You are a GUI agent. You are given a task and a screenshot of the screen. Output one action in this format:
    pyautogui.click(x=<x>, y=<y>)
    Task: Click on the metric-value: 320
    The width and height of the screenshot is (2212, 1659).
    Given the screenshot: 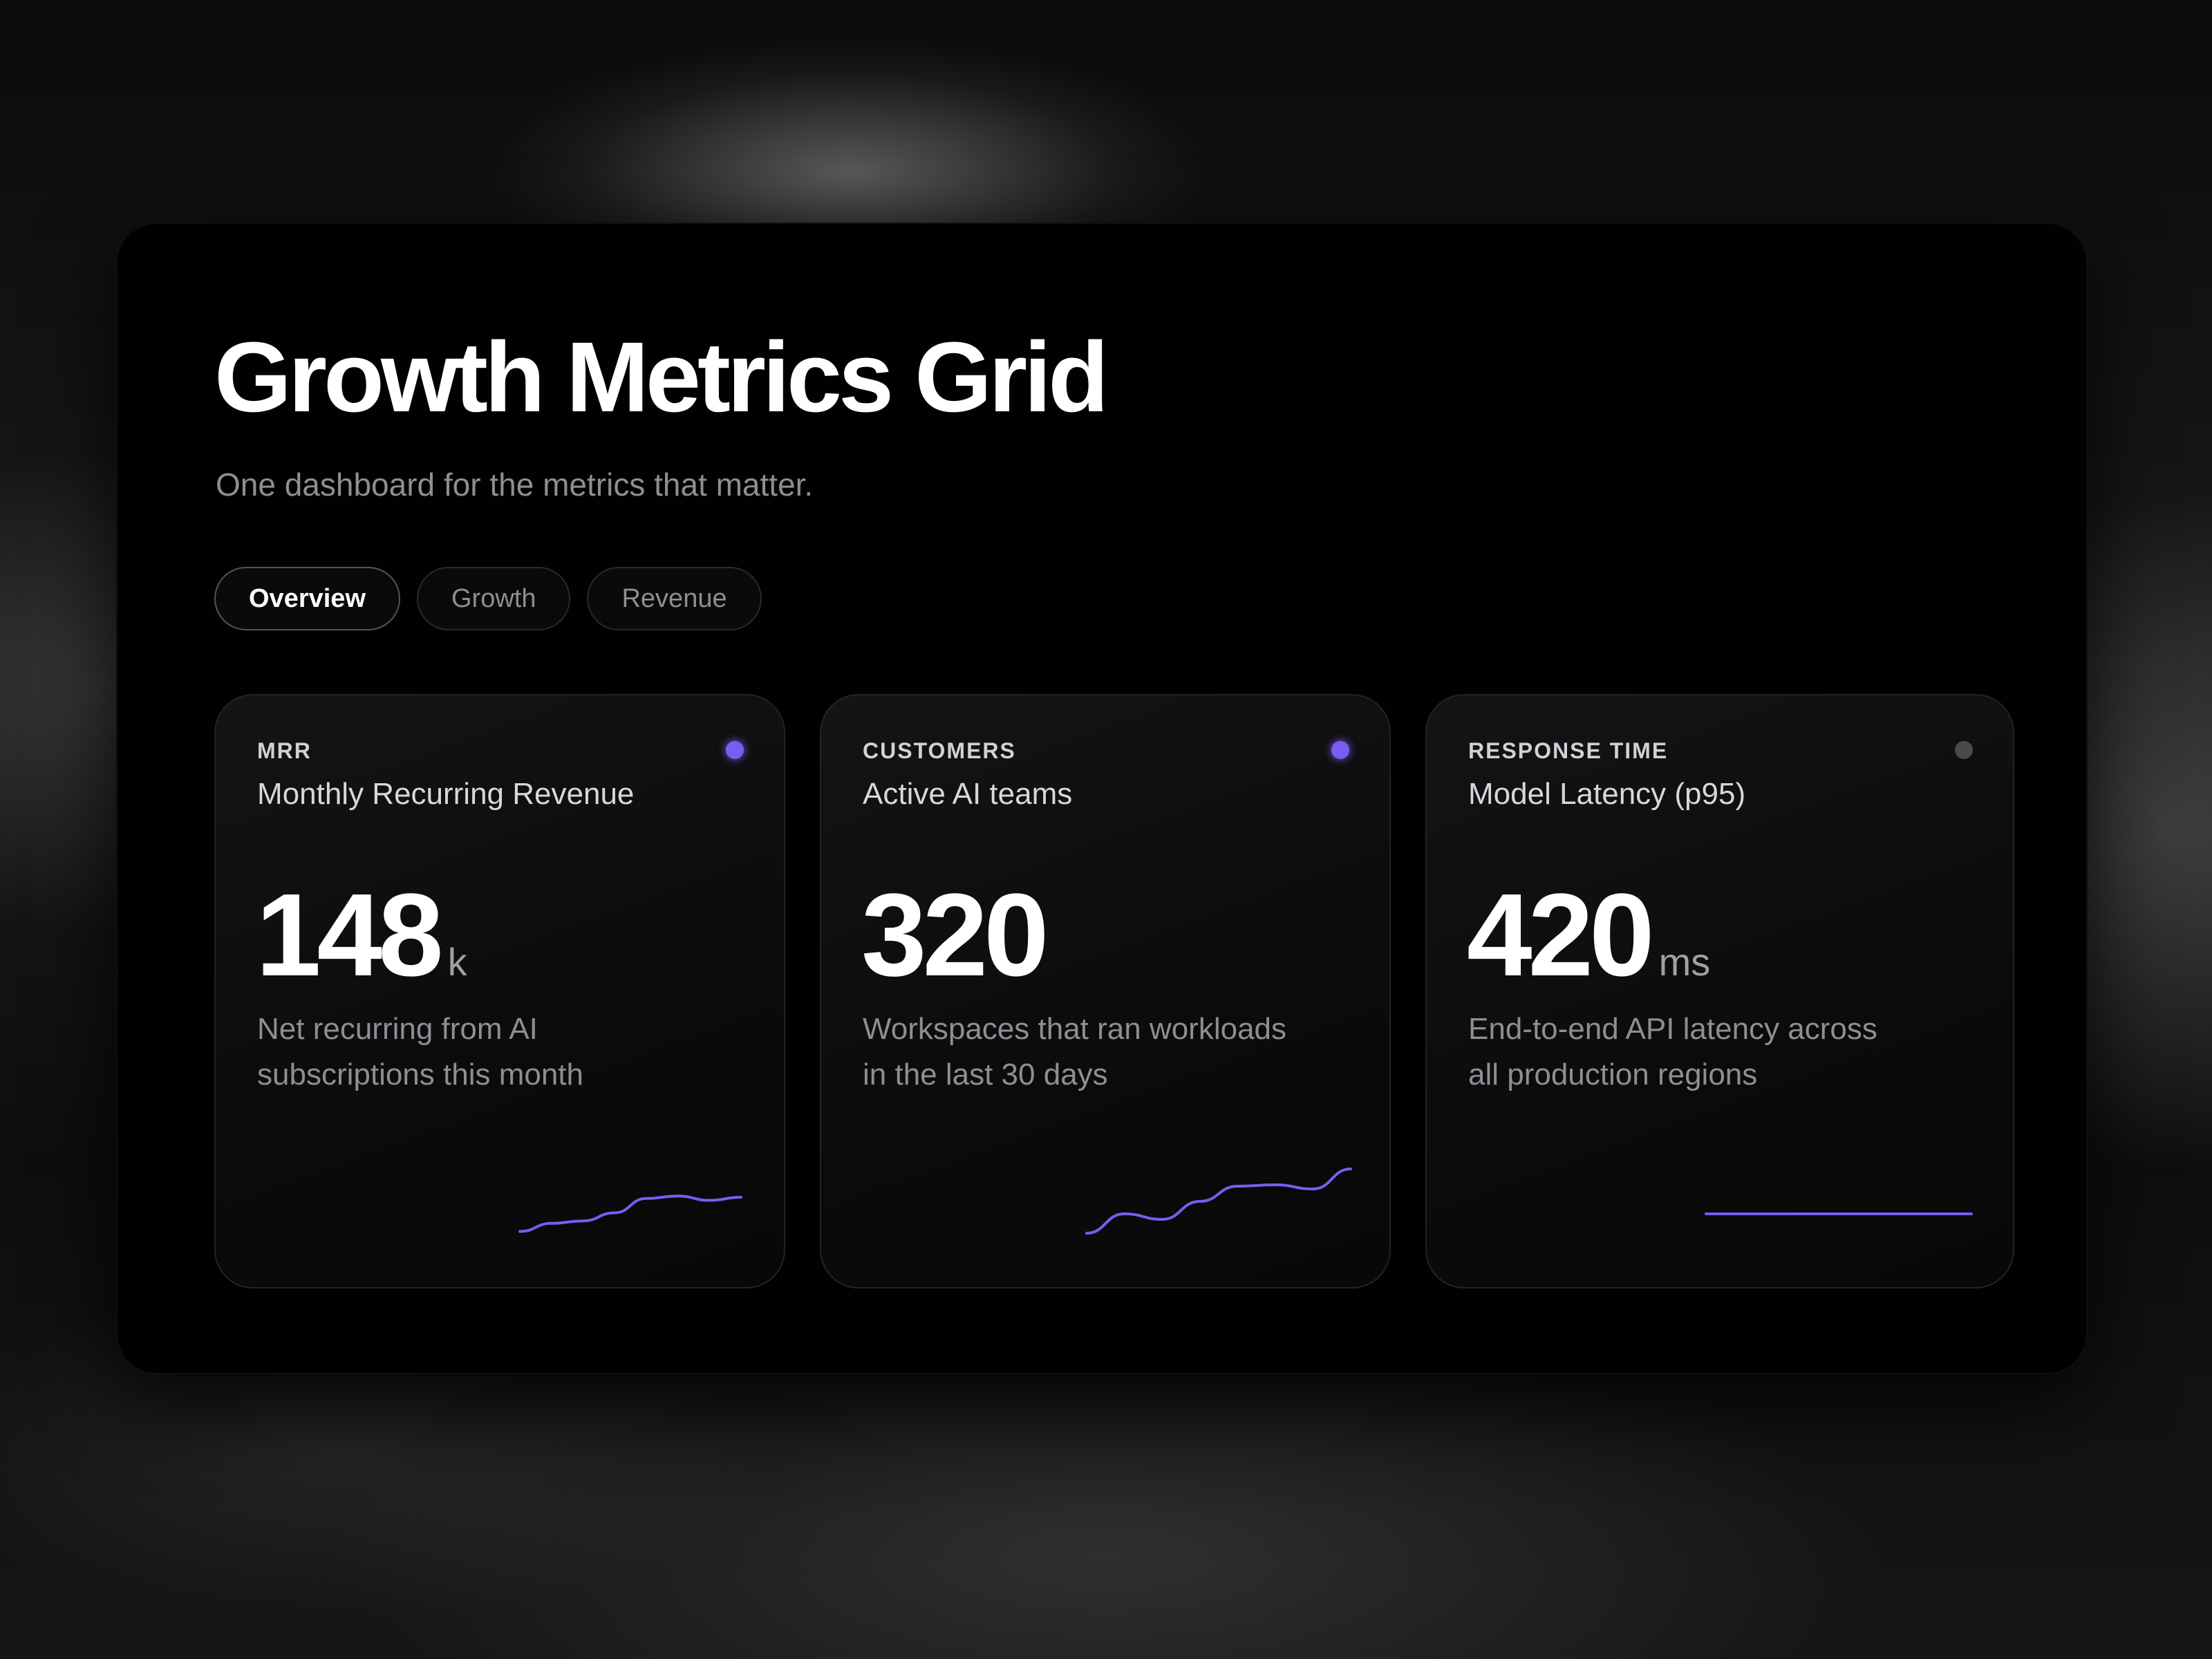 What is the action you would take?
    pyautogui.click(x=955, y=936)
    